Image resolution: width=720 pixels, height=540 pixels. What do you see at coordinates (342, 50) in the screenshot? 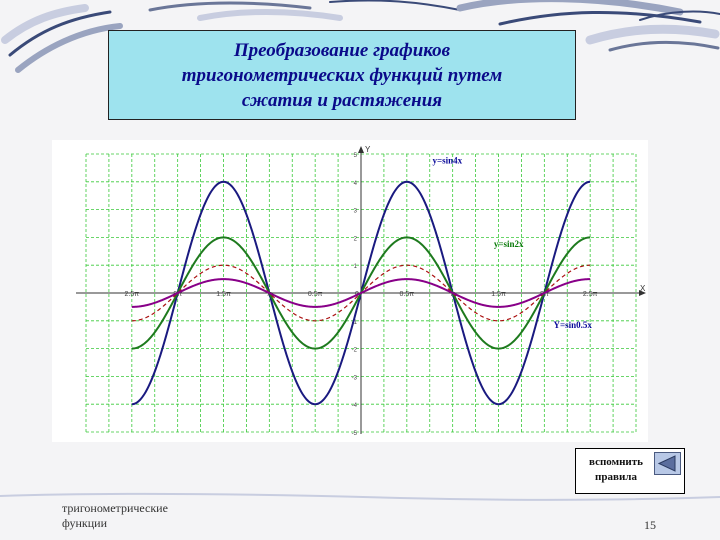
I see `slide-title-line-1: Преобразование графиков` at bounding box center [342, 50].